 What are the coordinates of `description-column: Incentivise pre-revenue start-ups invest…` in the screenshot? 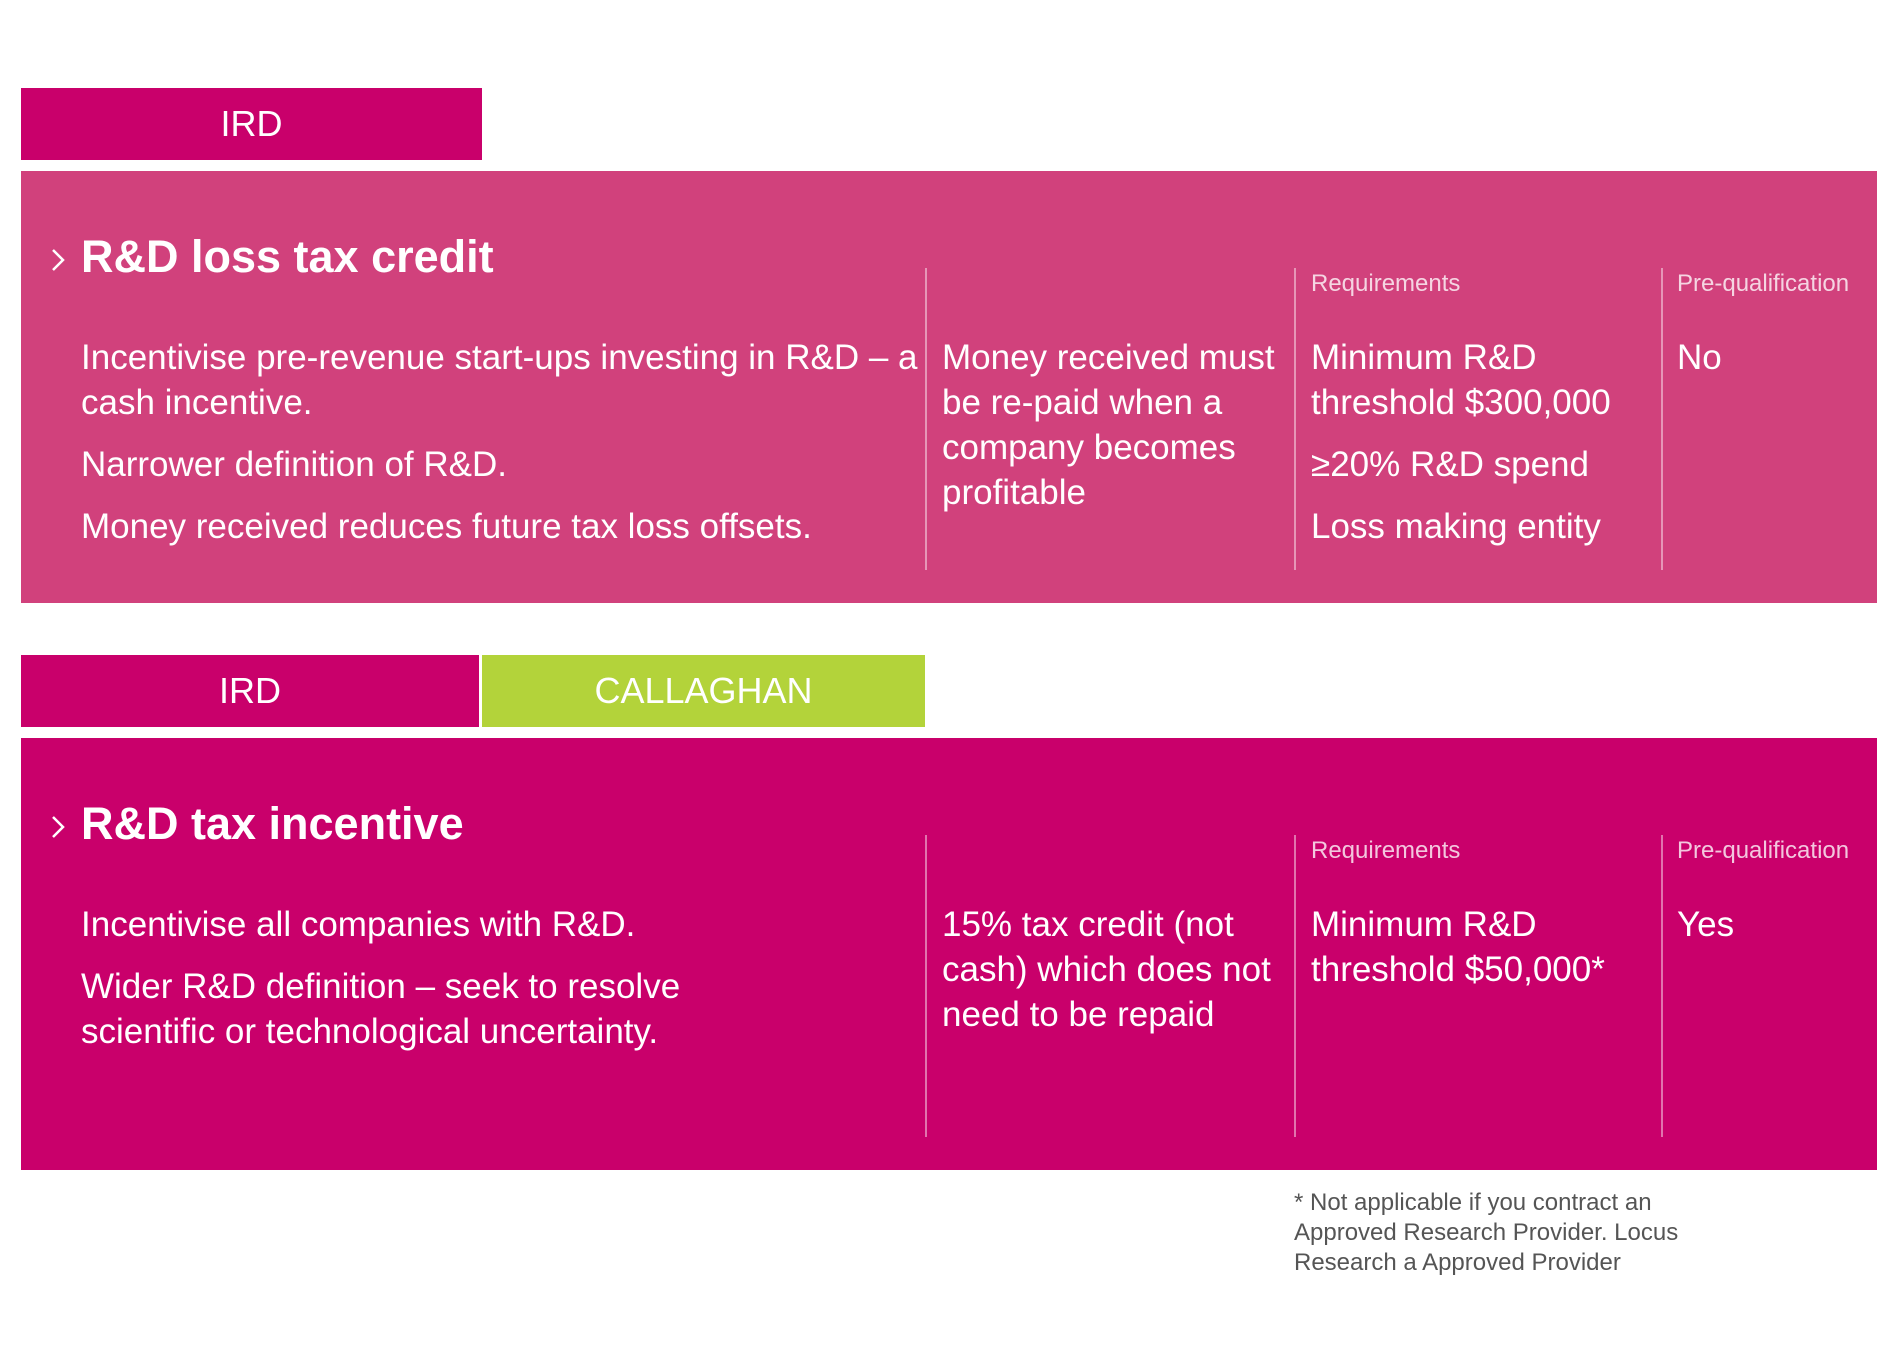 It's located at (506, 450).